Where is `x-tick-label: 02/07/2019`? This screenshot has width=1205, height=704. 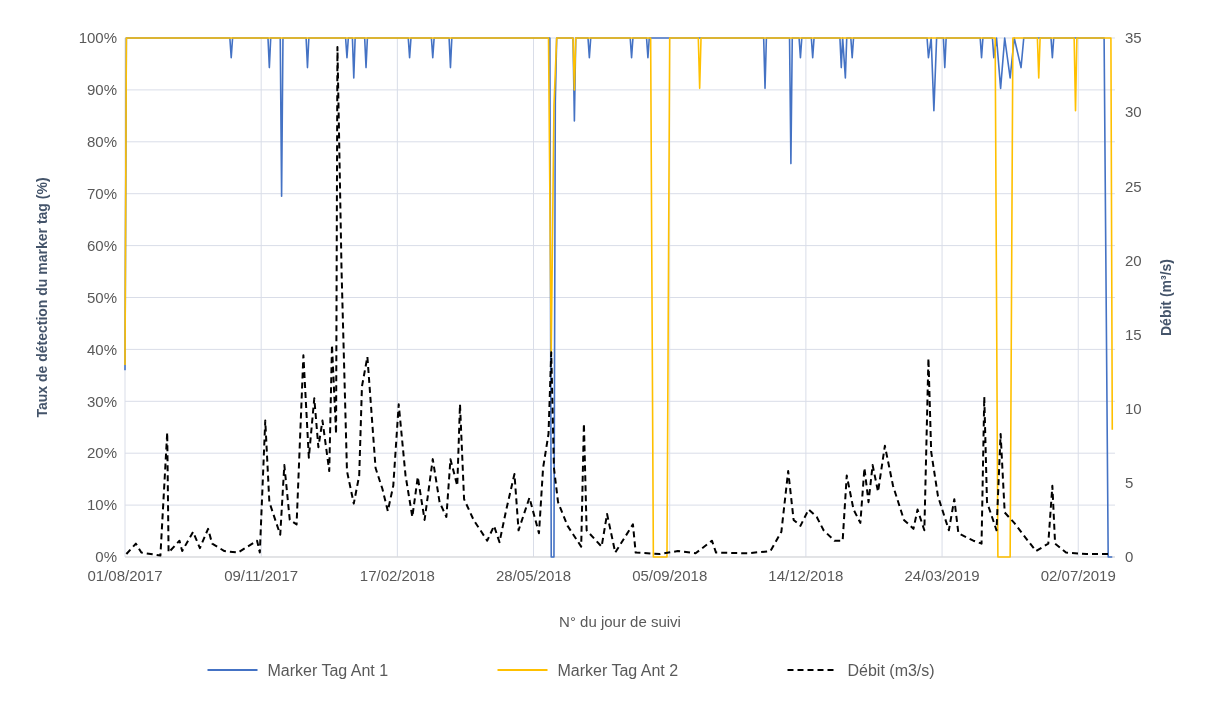
x-tick-label: 02/07/2019 is located at coordinates (1078, 575).